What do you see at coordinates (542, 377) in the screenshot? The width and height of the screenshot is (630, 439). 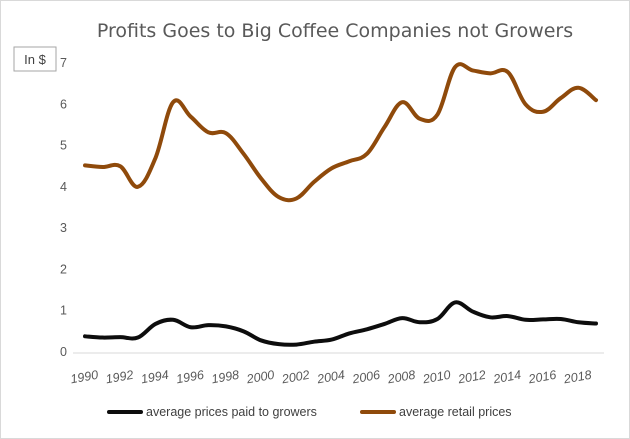 I see `x-tick-label: 2016` at bounding box center [542, 377].